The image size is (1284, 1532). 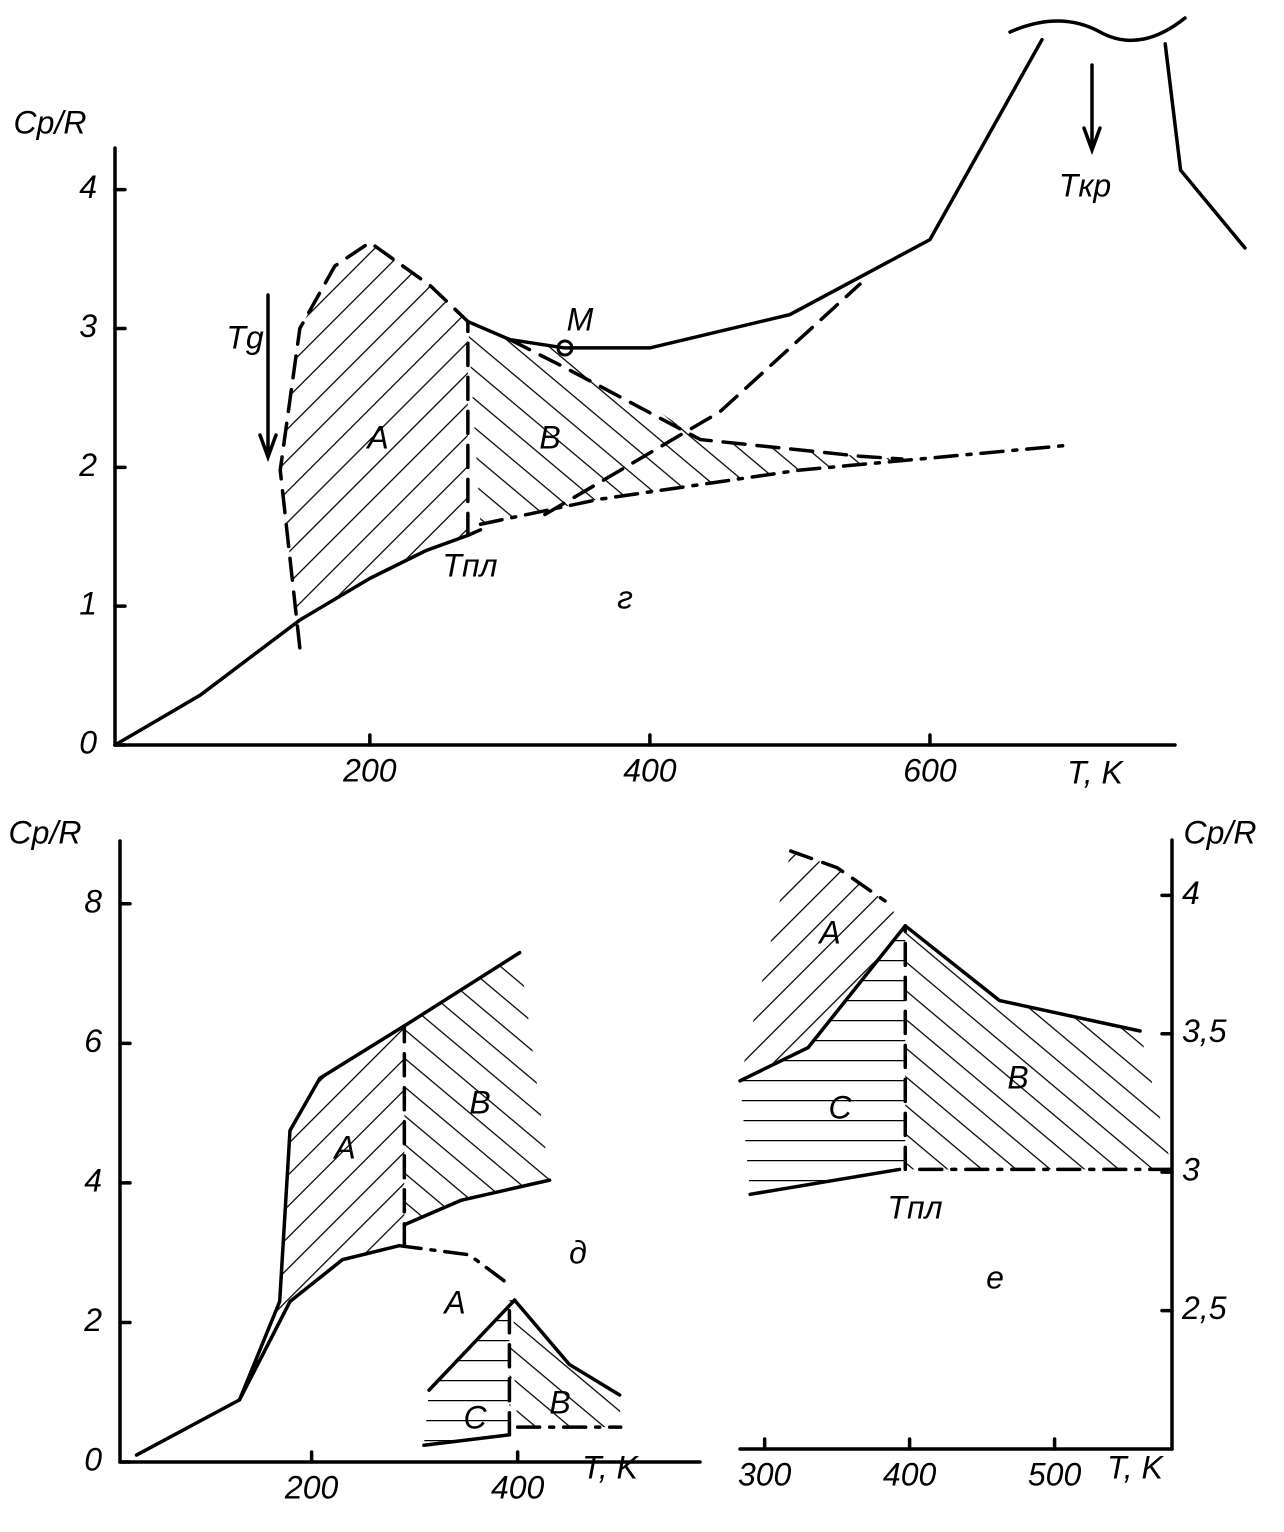 What do you see at coordinates (1204, 1031) in the screenshot?
I see `y-tick-label: 3,5` at bounding box center [1204, 1031].